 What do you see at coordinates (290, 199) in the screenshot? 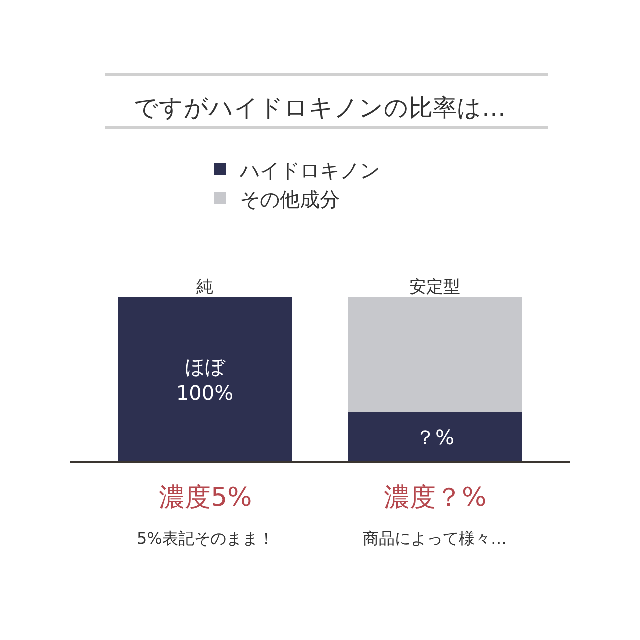
I see `legend-label: その他成分` at bounding box center [290, 199].